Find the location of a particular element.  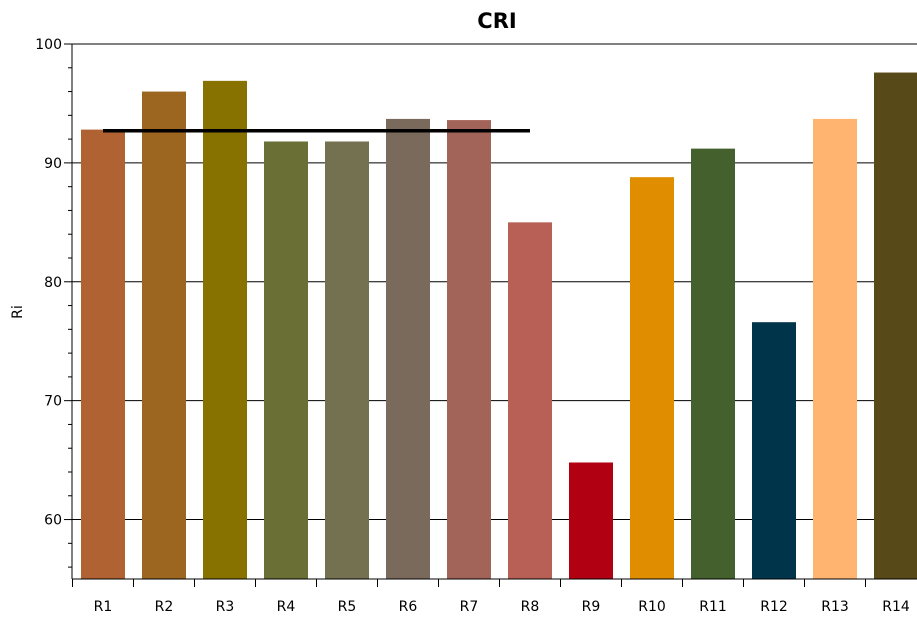

y-tick-label: 90 is located at coordinates (53, 164).